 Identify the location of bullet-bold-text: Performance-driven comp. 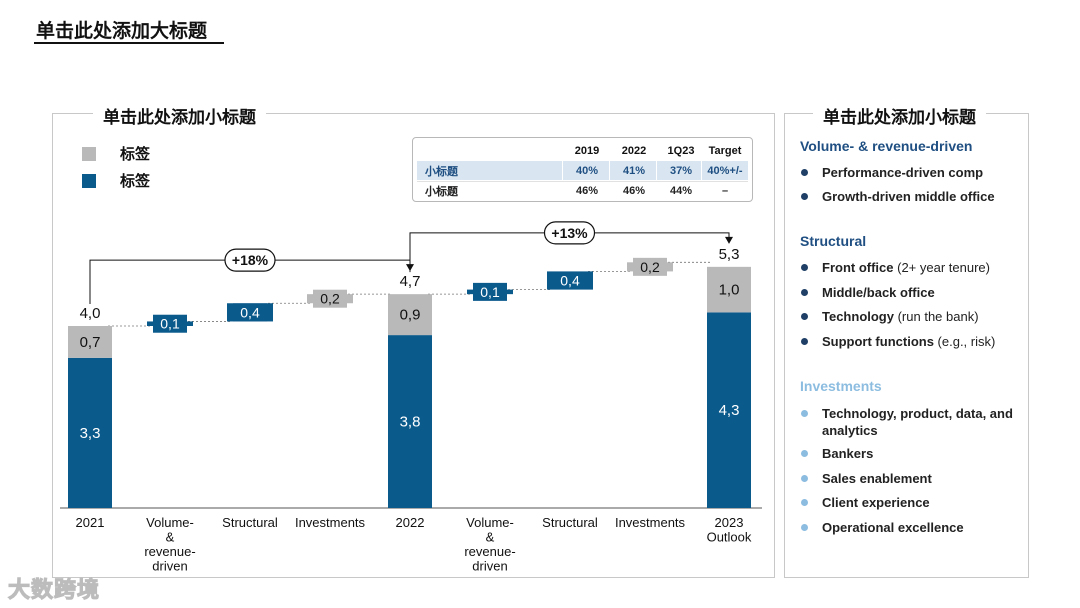
(903, 172).